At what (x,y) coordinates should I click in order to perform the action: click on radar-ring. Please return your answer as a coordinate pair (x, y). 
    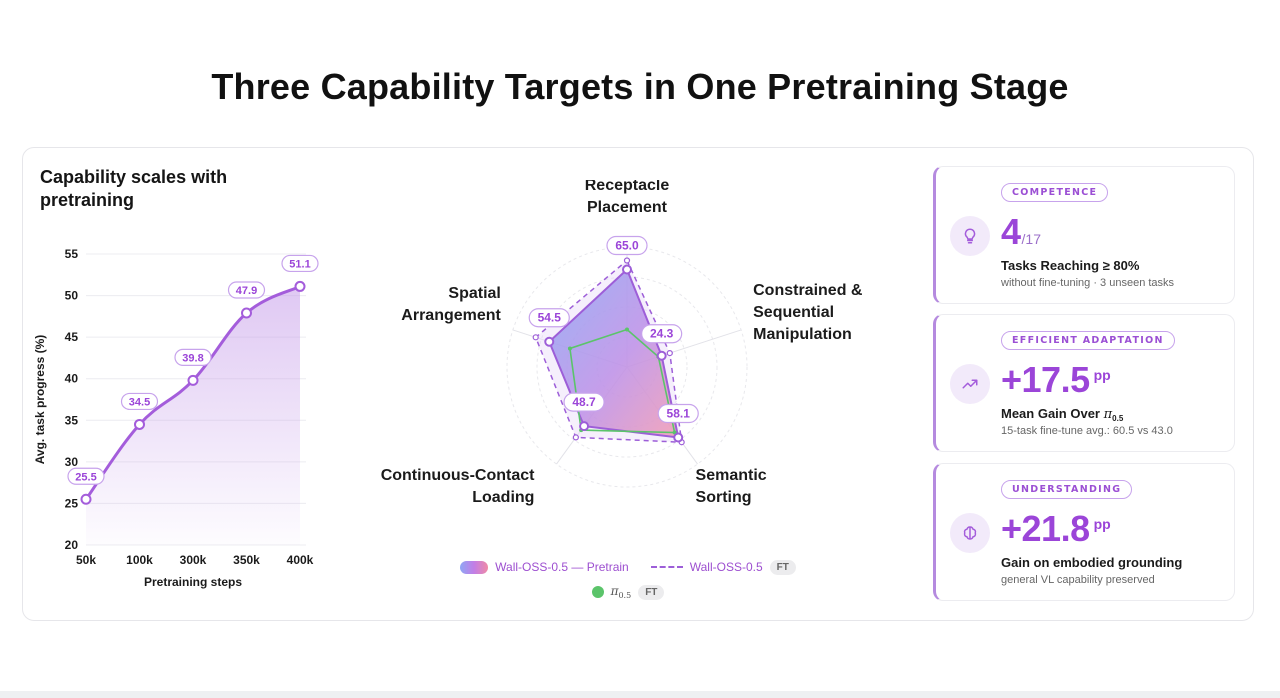
    Looking at the image, I should click on (627, 367).